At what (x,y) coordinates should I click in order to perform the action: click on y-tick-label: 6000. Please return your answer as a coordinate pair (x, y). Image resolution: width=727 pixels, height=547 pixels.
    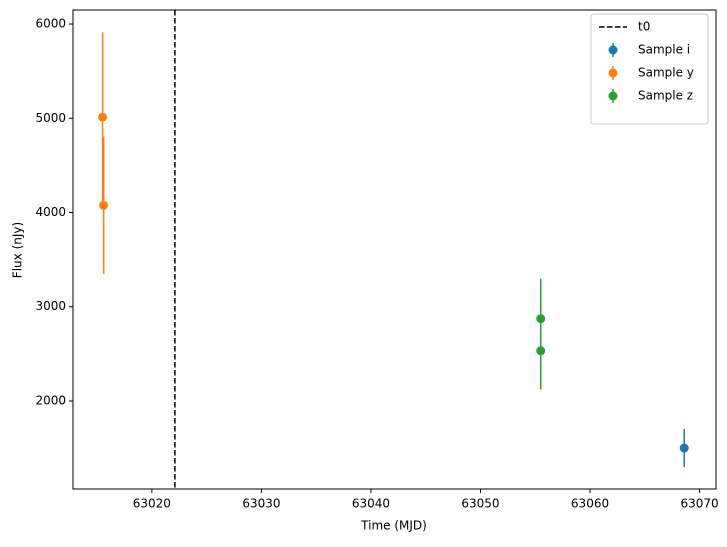
    Looking at the image, I should click on (50, 24).